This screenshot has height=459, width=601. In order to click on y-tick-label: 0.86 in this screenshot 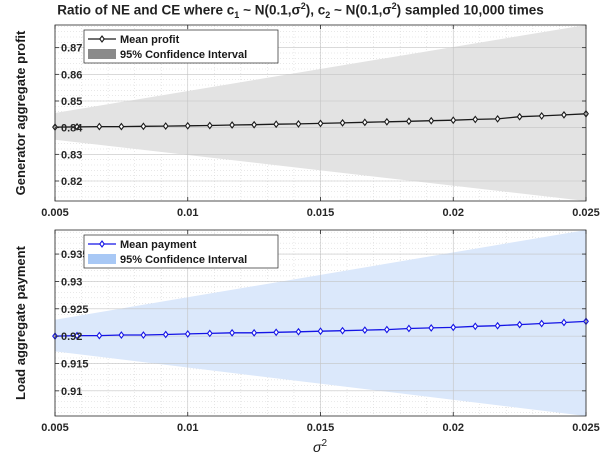, I will do `click(71, 75)`.